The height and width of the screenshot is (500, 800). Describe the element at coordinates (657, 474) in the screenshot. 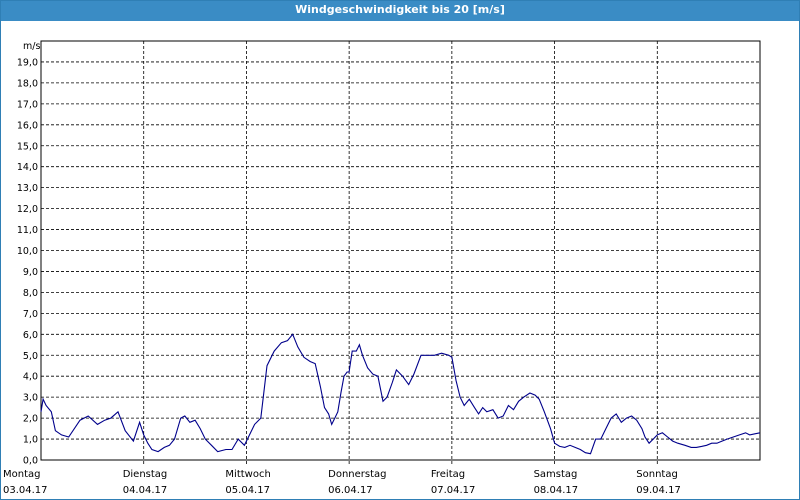

I see `day-name-label: Sonntag` at that location.